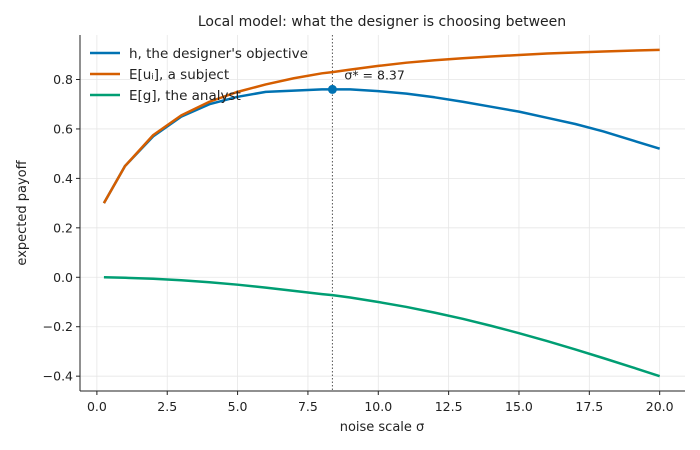  I want to click on x-tick-label-15: 15.0, so click(519, 406).